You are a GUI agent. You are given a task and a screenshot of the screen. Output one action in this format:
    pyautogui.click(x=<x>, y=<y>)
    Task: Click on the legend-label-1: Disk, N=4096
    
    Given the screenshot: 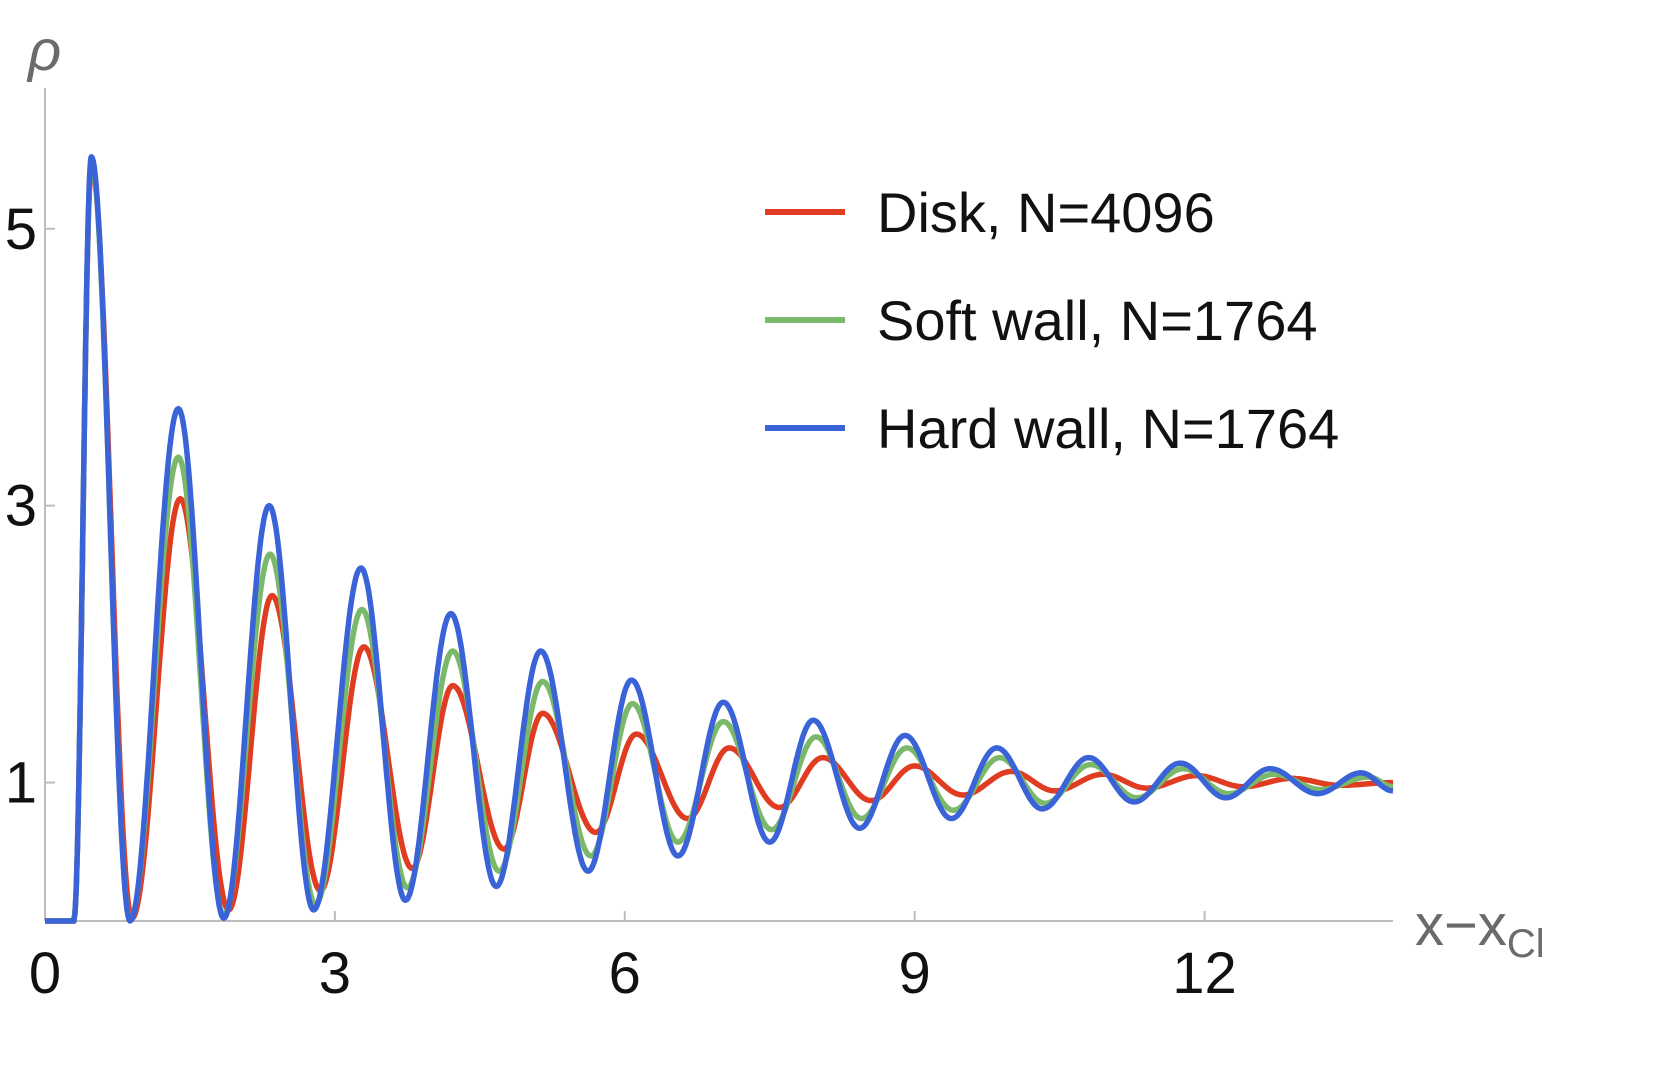 What is the action you would take?
    pyautogui.click(x=1046, y=212)
    